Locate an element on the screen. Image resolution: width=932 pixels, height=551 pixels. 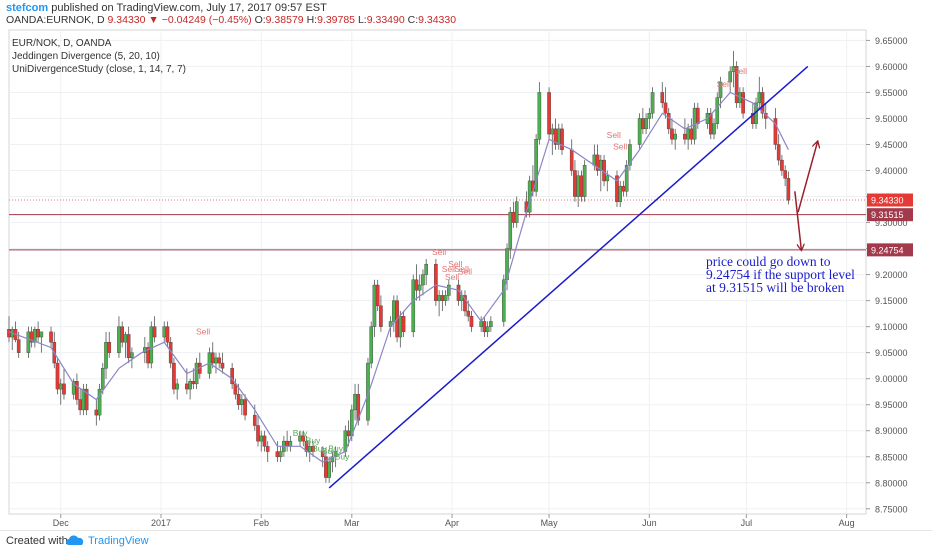
time-axis: Dec 2017 Feb Mar Apr May Jun Jul Aug is located at coordinates (454, 521).